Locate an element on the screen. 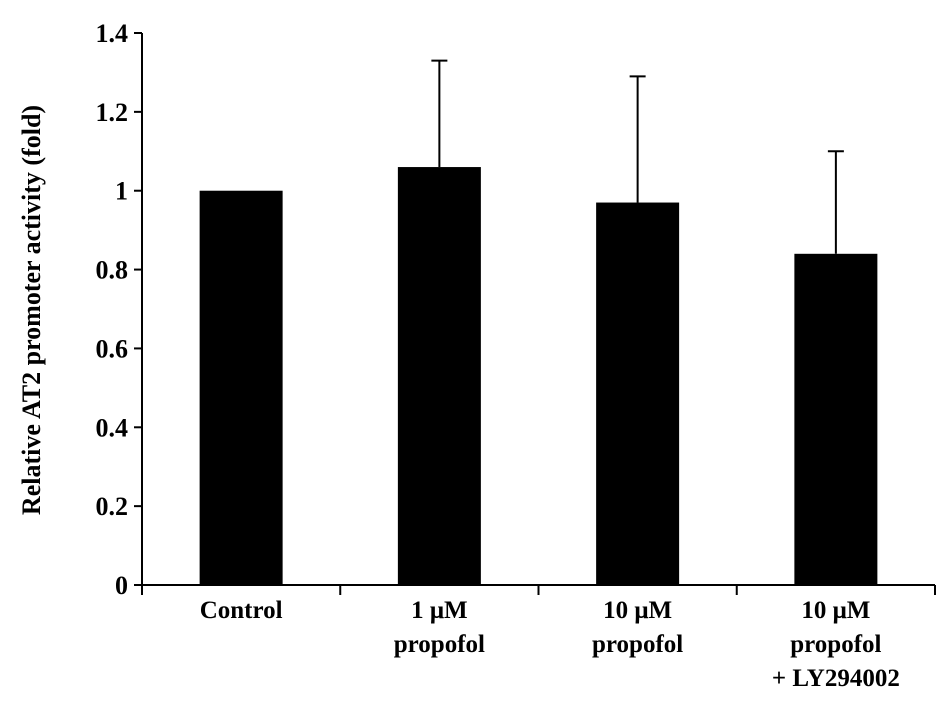  y-tick-label: 0.6 is located at coordinates (112, 348).